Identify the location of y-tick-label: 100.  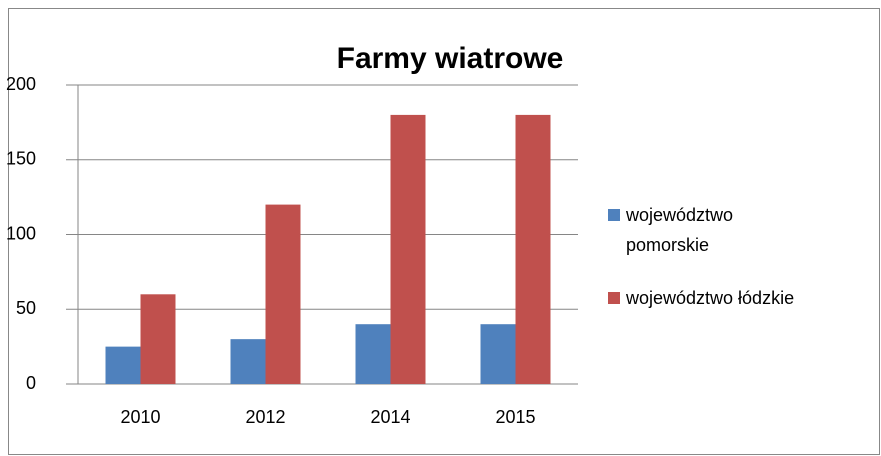
(21, 233).